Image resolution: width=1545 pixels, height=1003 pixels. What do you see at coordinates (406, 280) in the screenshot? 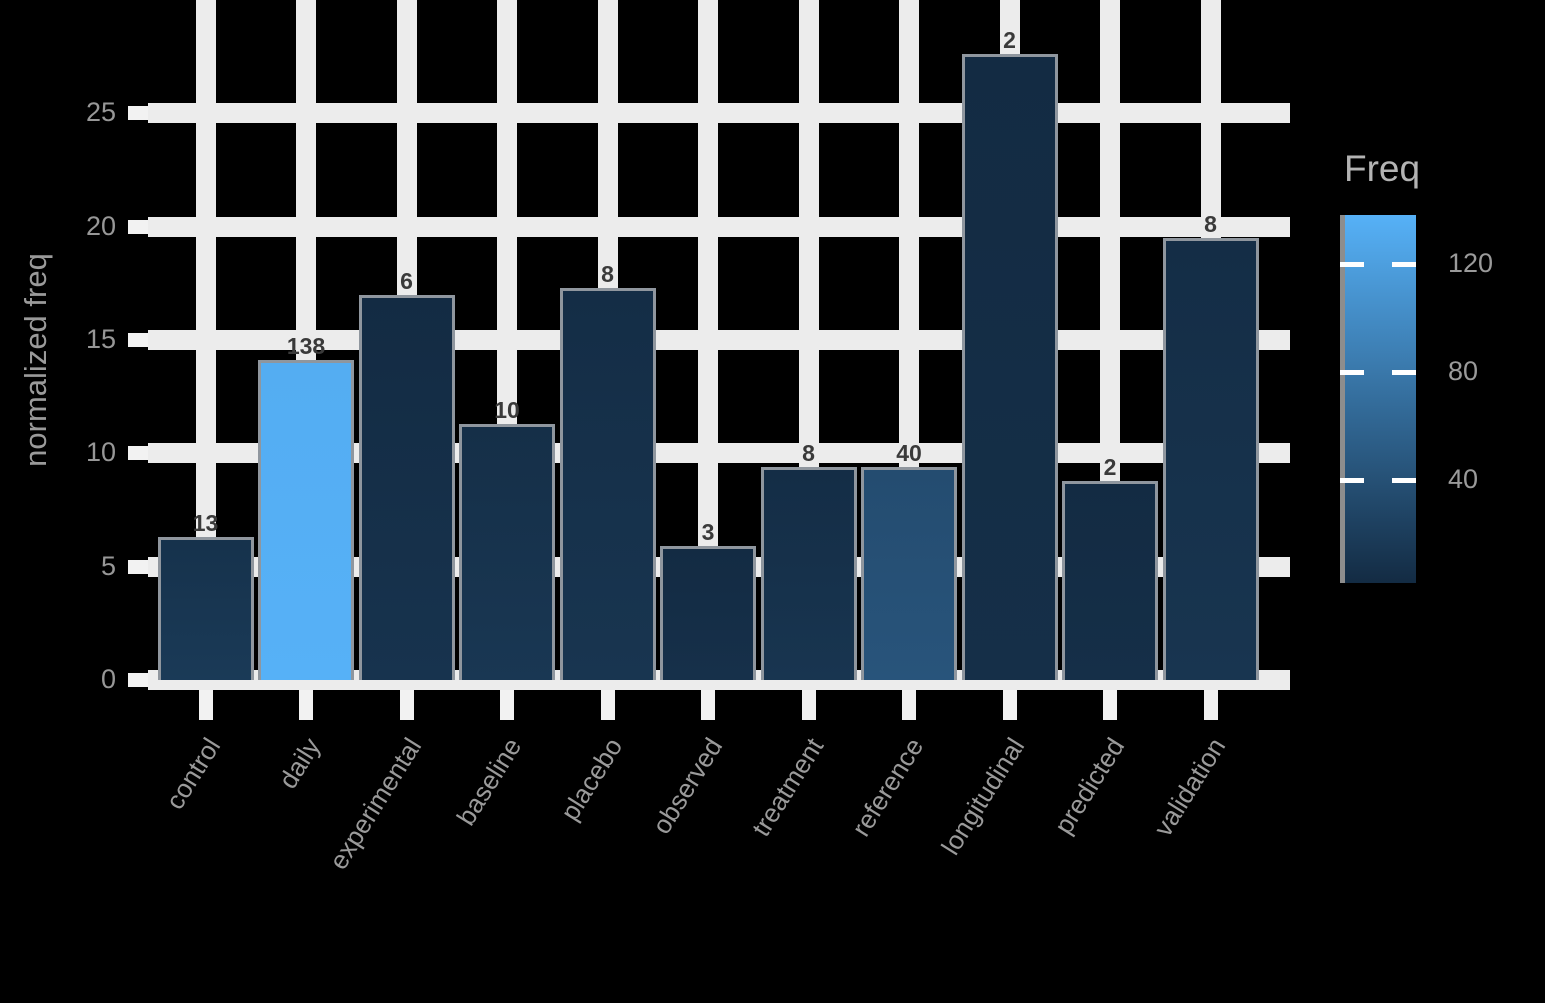
I see `bar-value-label: 6` at bounding box center [406, 280].